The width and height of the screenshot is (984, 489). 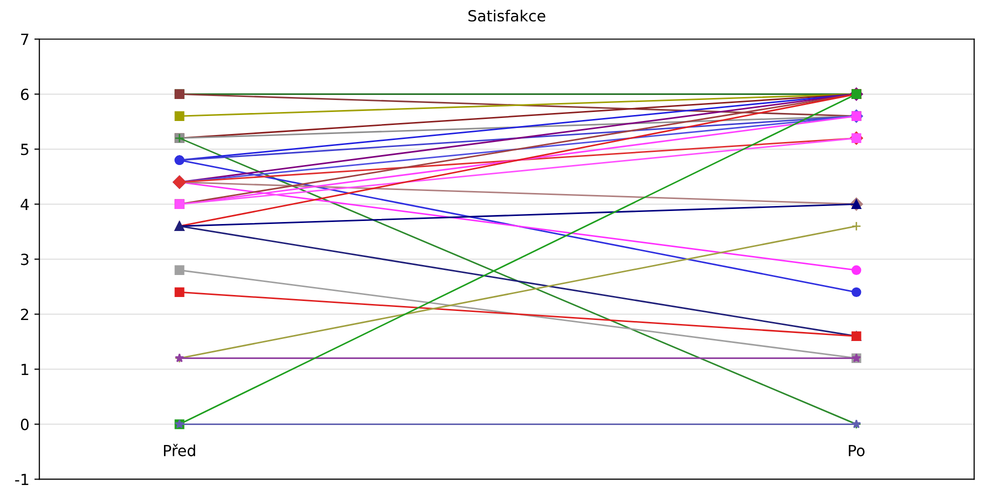 What do you see at coordinates (25, 369) in the screenshot?
I see `y-tick-label: 1` at bounding box center [25, 369].